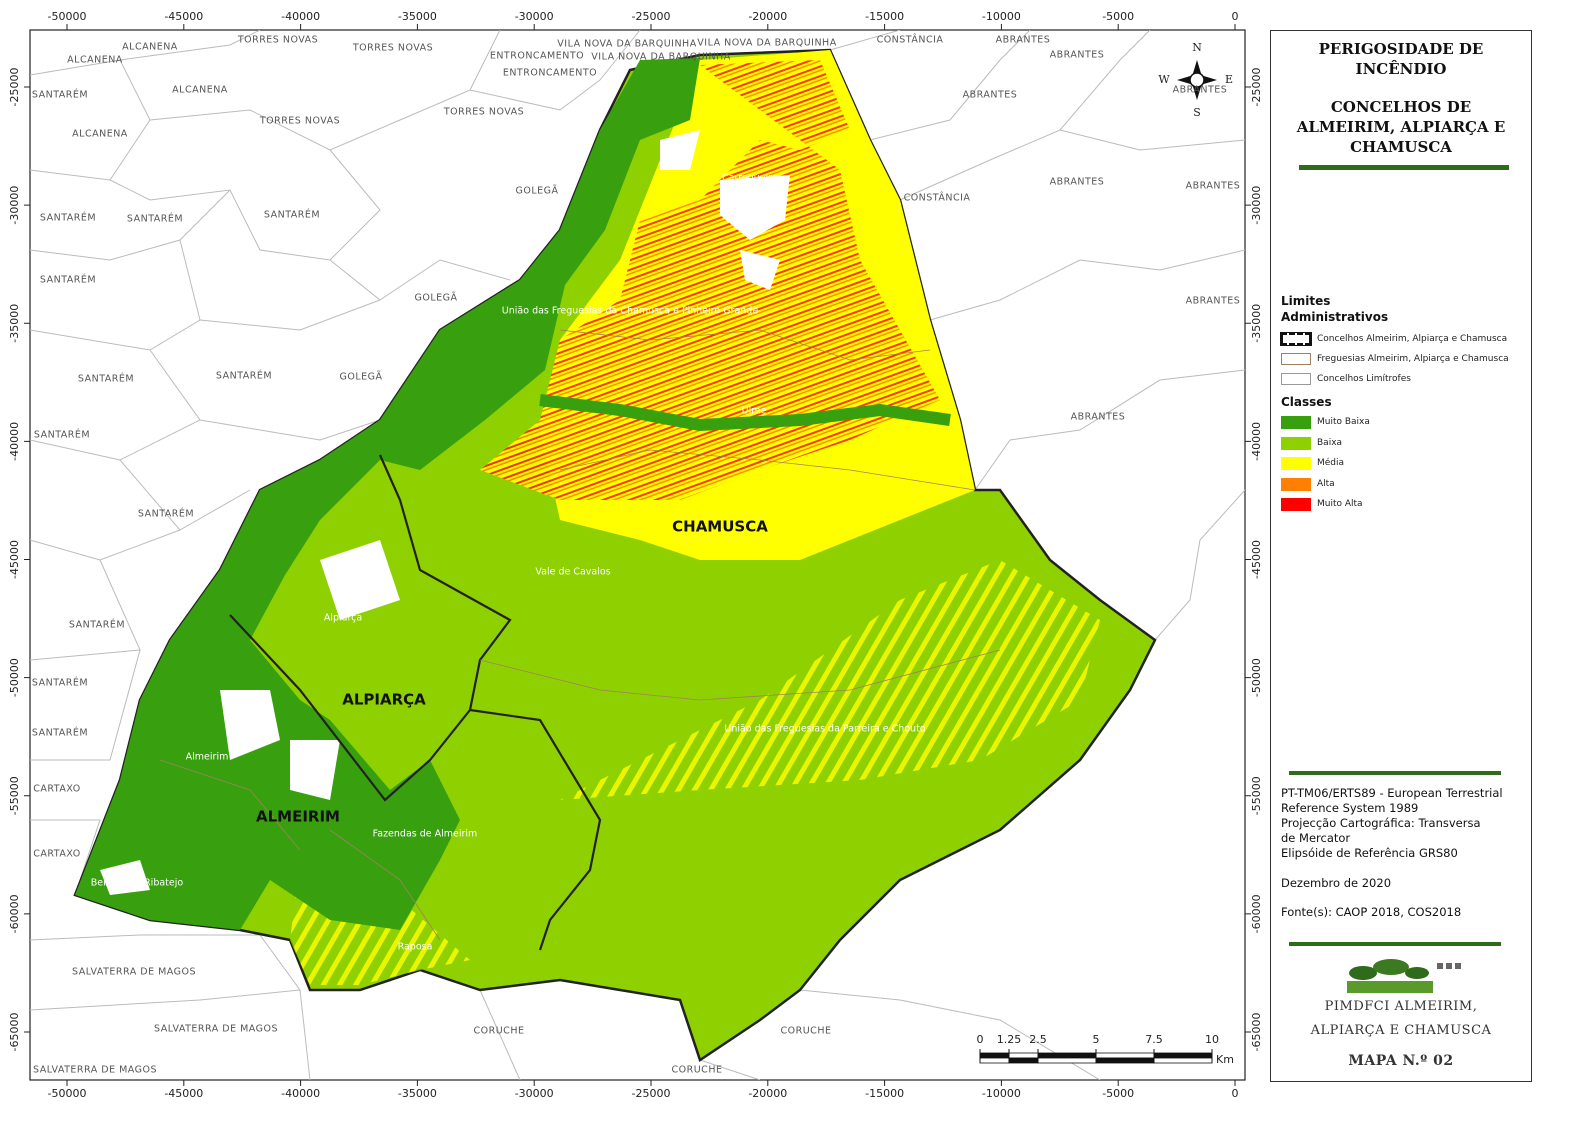 This screenshot has width=1587, height=1122. Describe the element at coordinates (1404, 976) in the screenshot. I see `logo` at that location.